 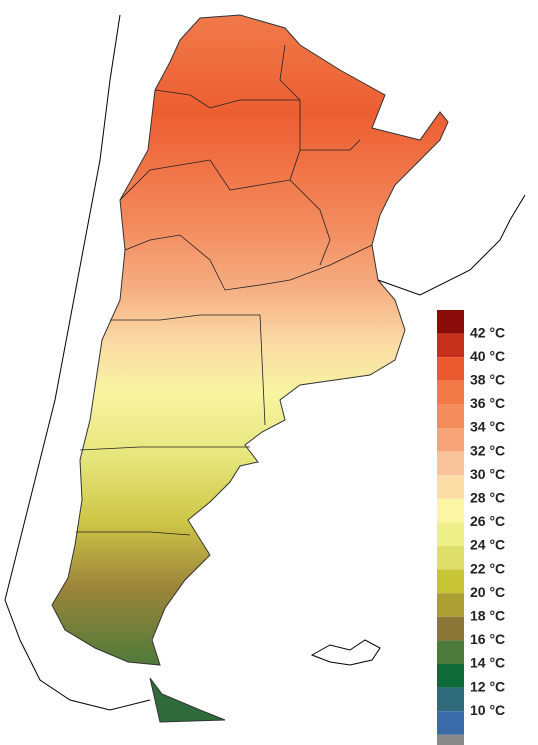 What do you see at coordinates (187, 700) in the screenshot?
I see `tierra-del-fuego` at bounding box center [187, 700].